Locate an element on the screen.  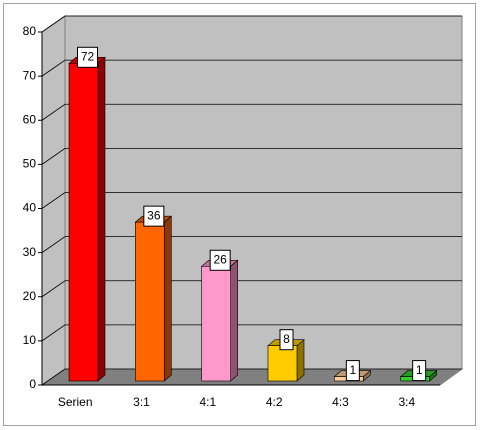
data-label: 26 is located at coordinates (220, 259).